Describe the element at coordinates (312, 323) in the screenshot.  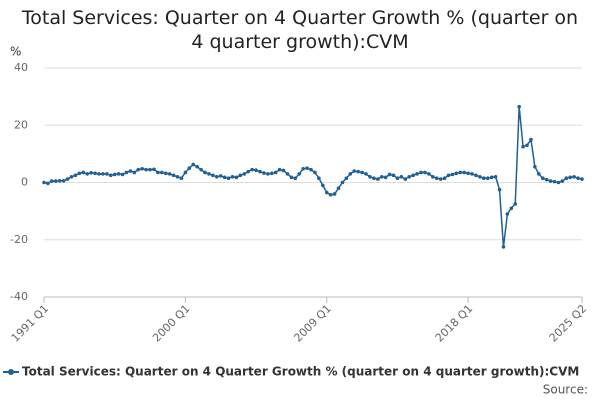
I see `x-tick-label: 2009 Q1` at that location.